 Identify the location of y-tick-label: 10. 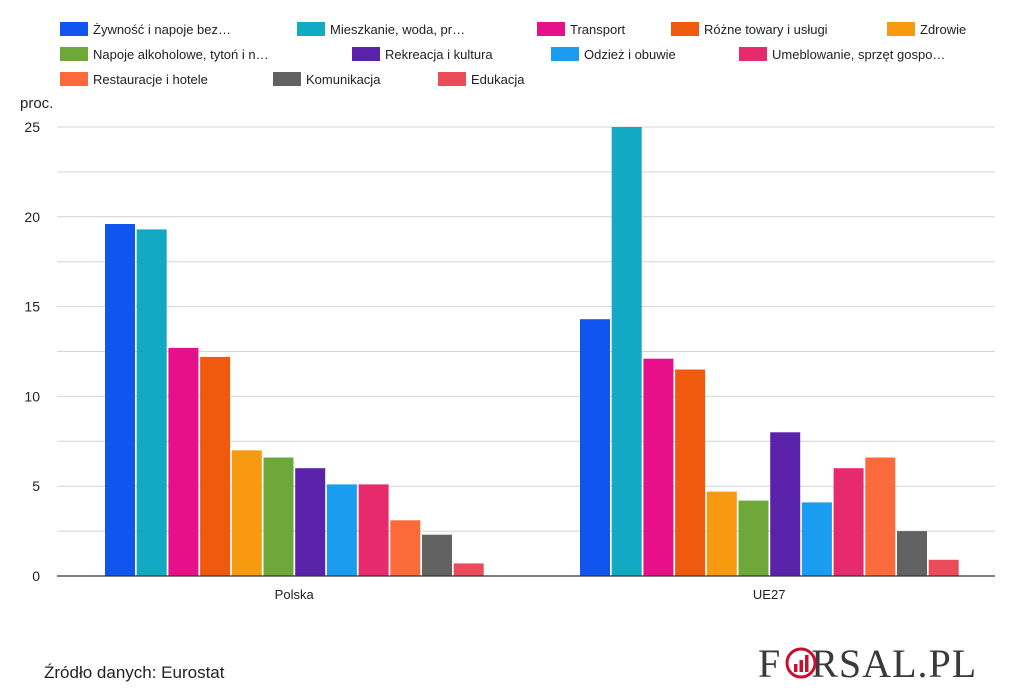
(32, 396).